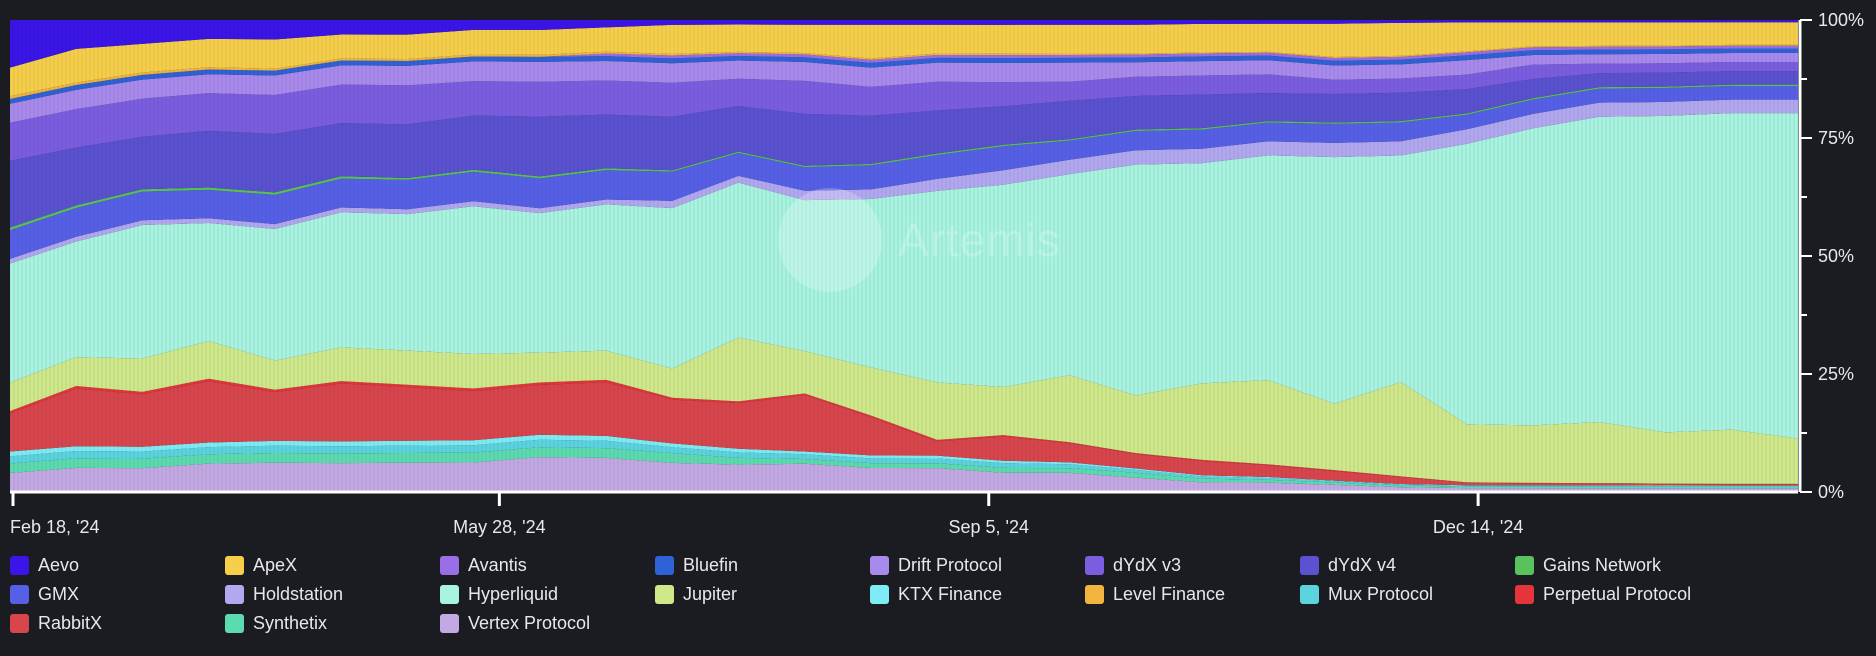  Describe the element at coordinates (710, 594) in the screenshot. I see `legend-label: Jupiter` at that location.